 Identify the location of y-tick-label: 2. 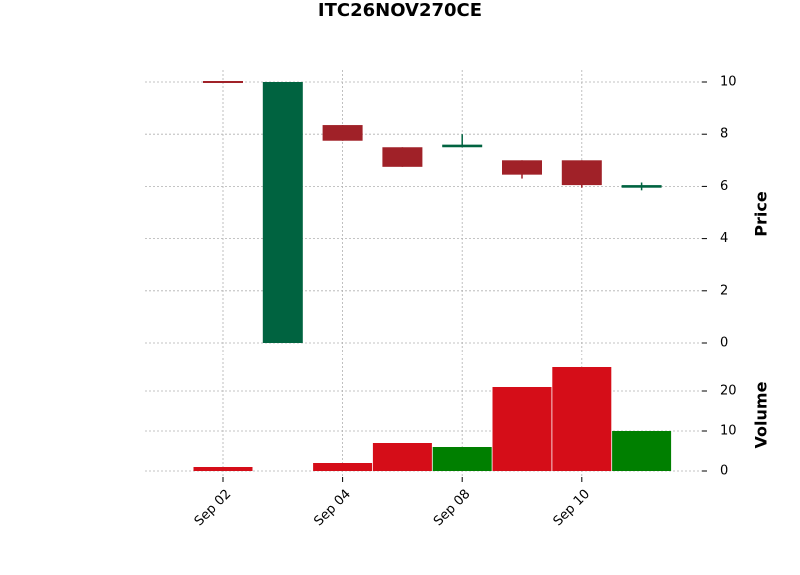
(724, 290).